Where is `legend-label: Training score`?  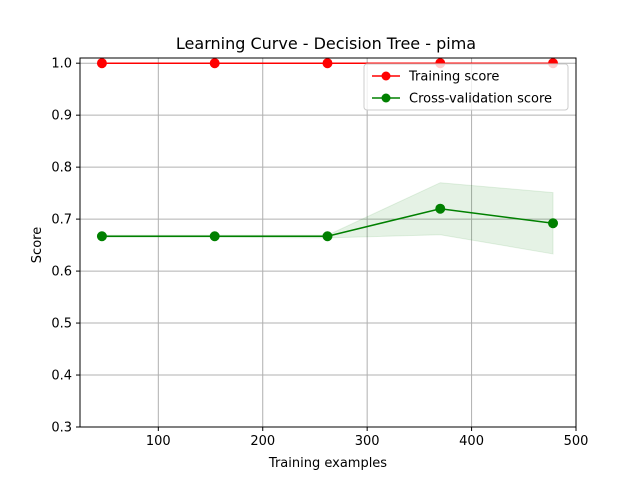
legend-label: Training score is located at coordinates (453, 77).